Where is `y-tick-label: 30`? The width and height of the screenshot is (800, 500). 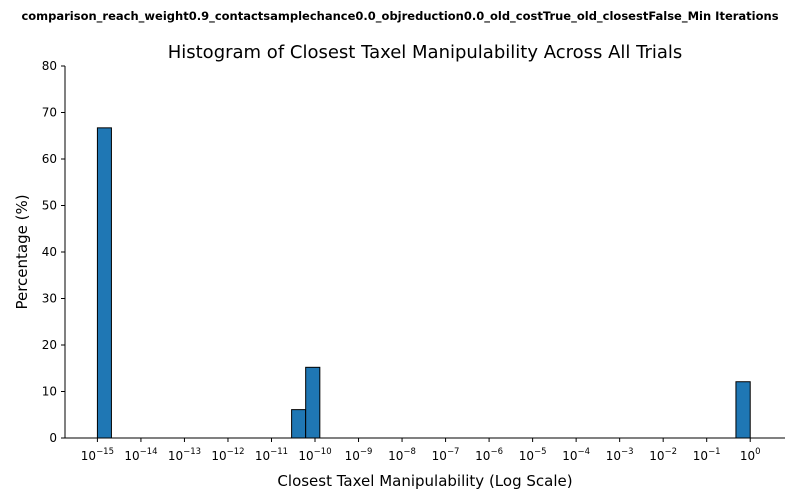
y-tick-label: 30 is located at coordinates (49, 299).